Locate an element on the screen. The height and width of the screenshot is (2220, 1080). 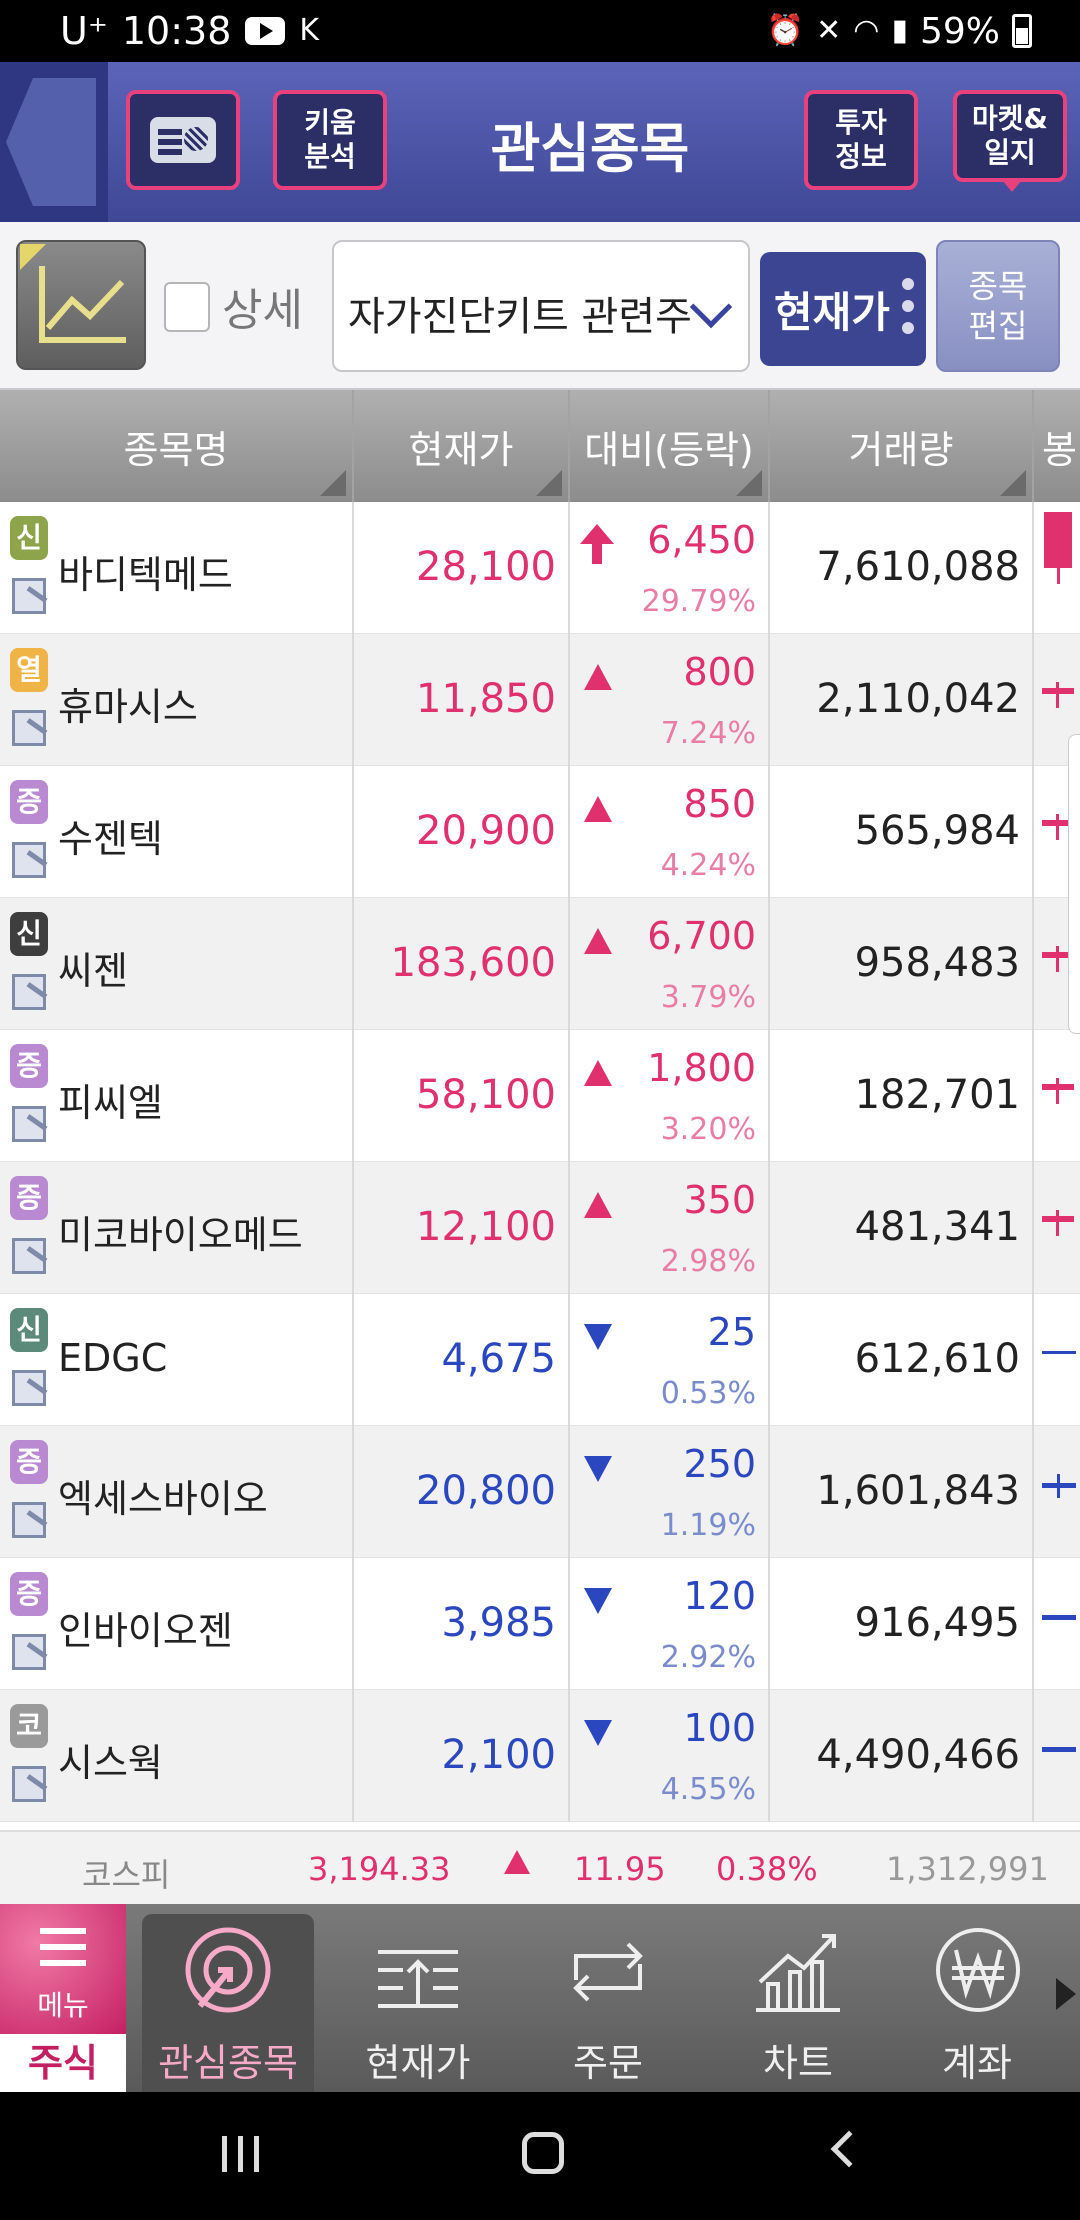
volume-cell: 7,610,088 is located at coordinates (902, 568).